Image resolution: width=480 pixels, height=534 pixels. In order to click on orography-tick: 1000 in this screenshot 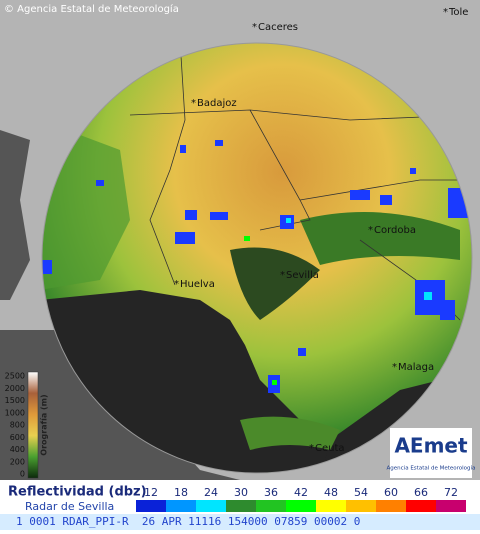, I will do `click(15, 412)`.